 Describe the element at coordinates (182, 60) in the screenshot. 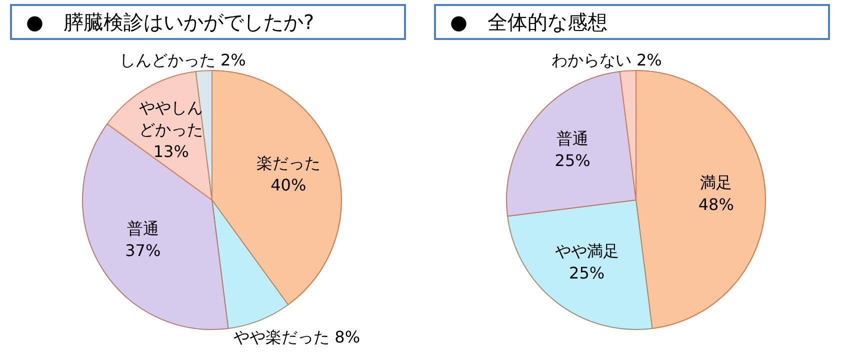

I see `slice-label: しんどかった 2%` at that location.